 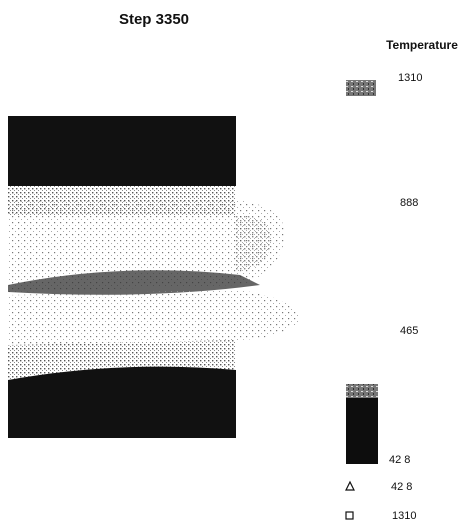 What do you see at coordinates (154, 317) in the screenshot?
I see `lower-flash-mesh` at bounding box center [154, 317].